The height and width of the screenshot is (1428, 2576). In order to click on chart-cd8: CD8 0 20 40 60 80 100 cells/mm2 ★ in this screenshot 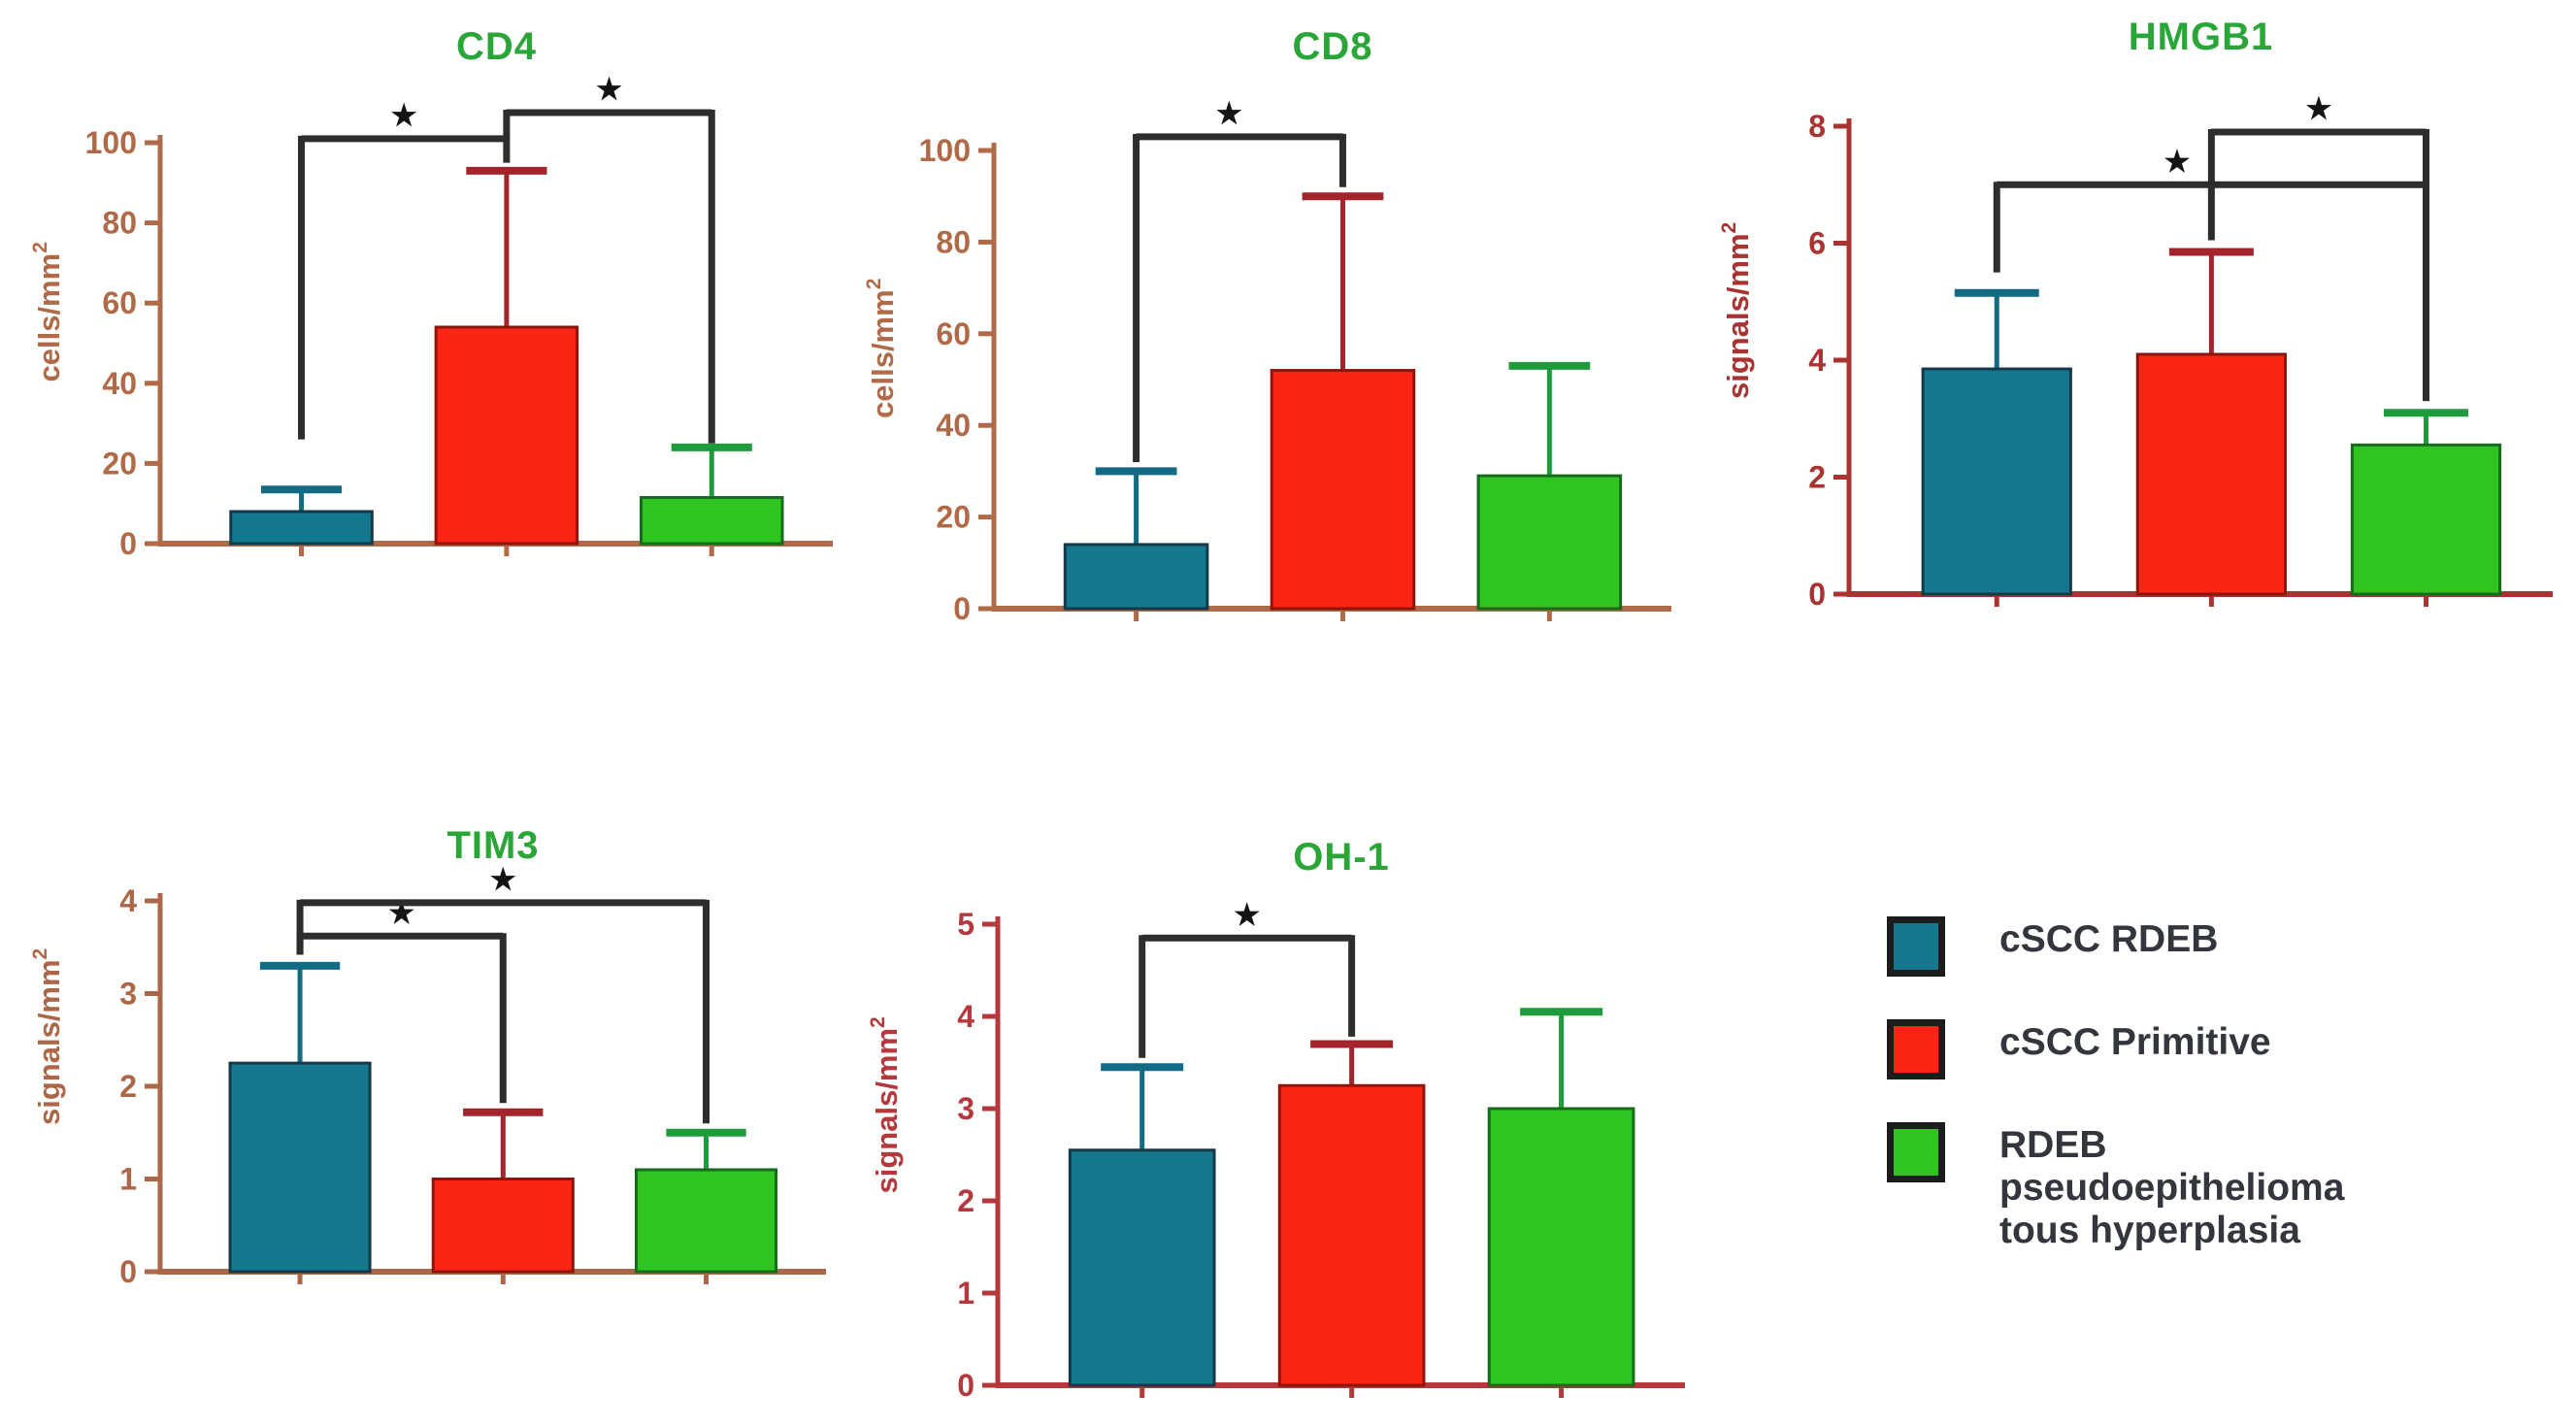, I will do `click(1271, 330)`.